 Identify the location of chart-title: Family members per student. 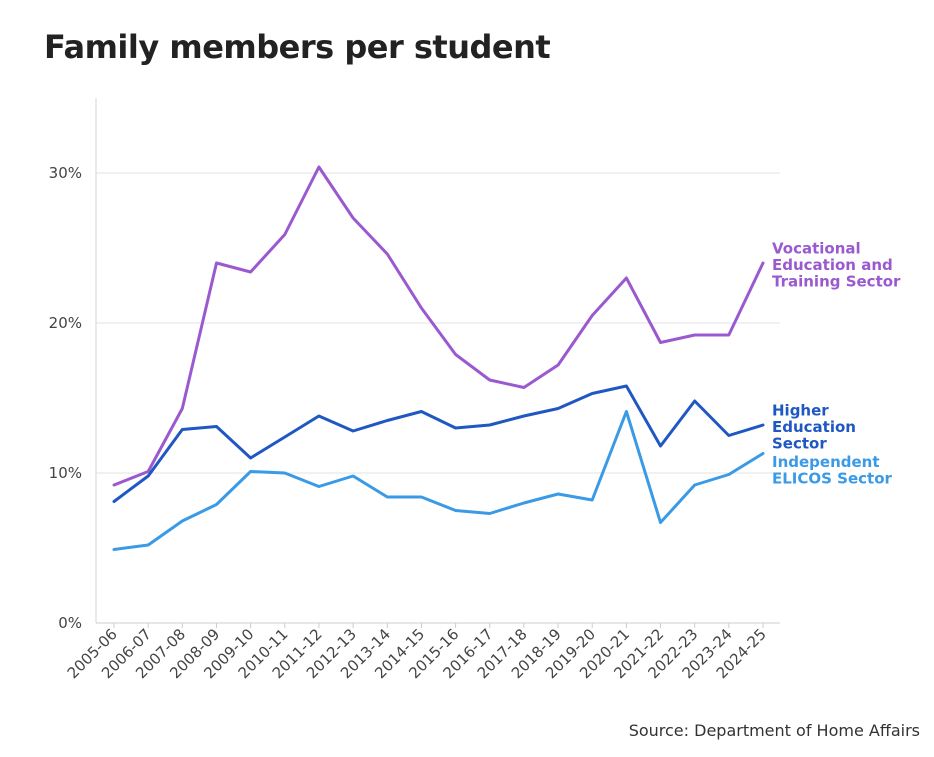
(297, 47).